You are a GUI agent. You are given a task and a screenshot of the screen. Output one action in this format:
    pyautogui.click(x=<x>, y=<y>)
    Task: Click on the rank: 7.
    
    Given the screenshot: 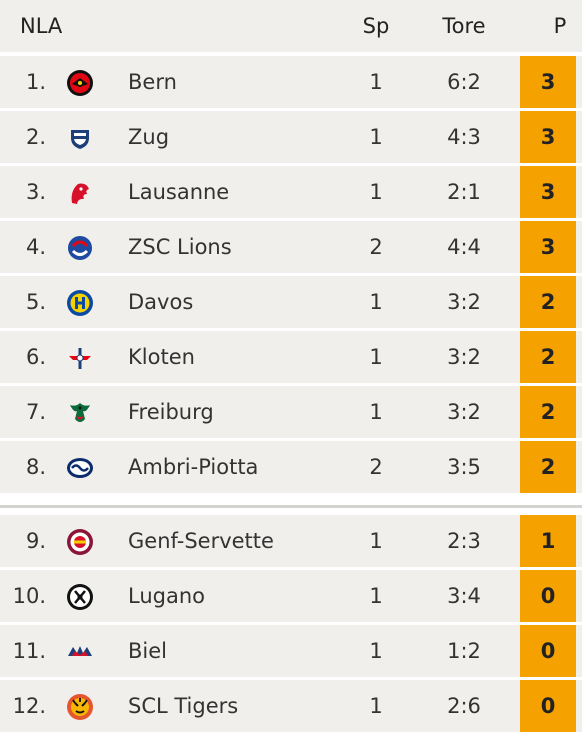 What is the action you would take?
    pyautogui.click(x=35, y=412)
    